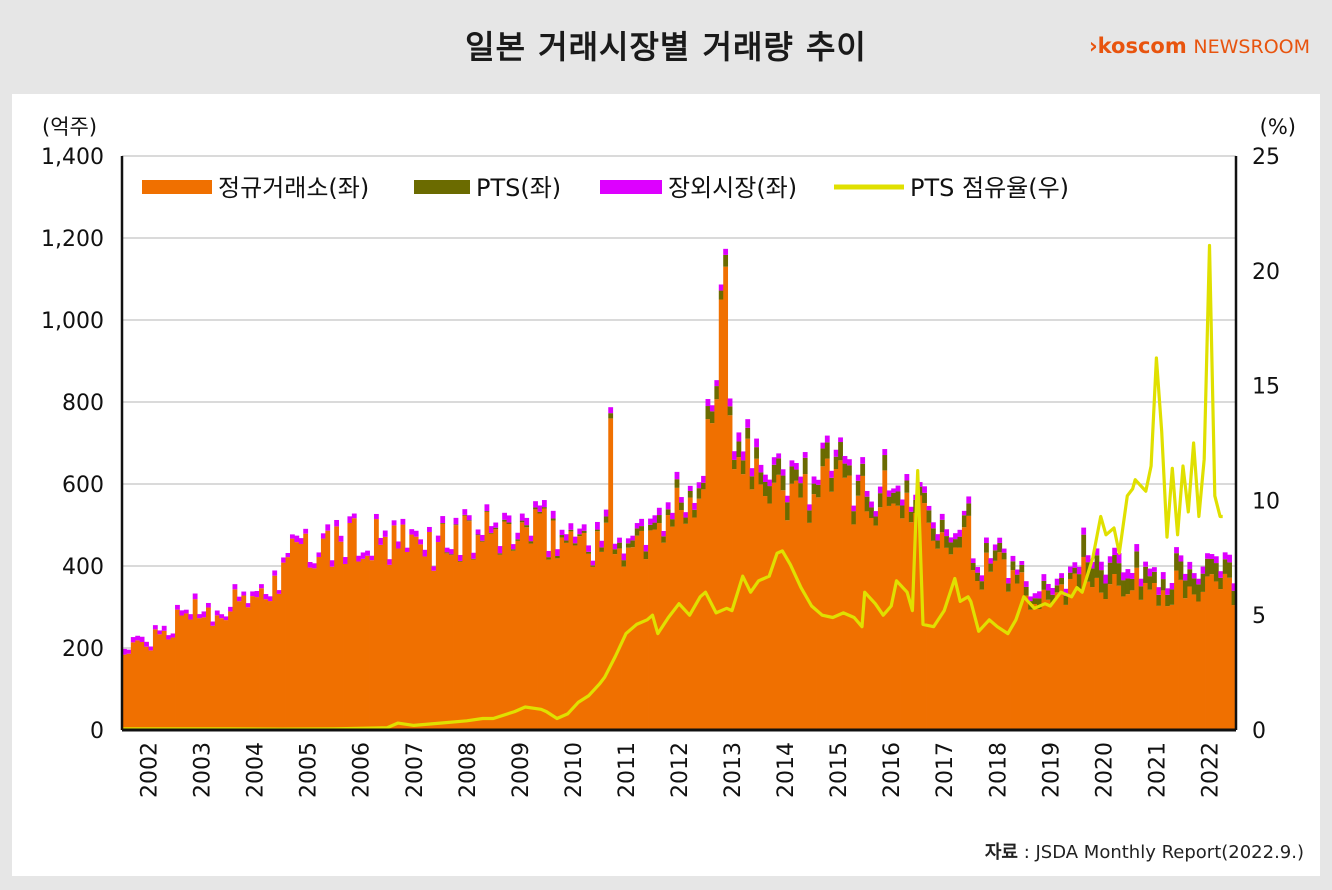  I want to click on x-tick-label: 2008, so click(468, 770).